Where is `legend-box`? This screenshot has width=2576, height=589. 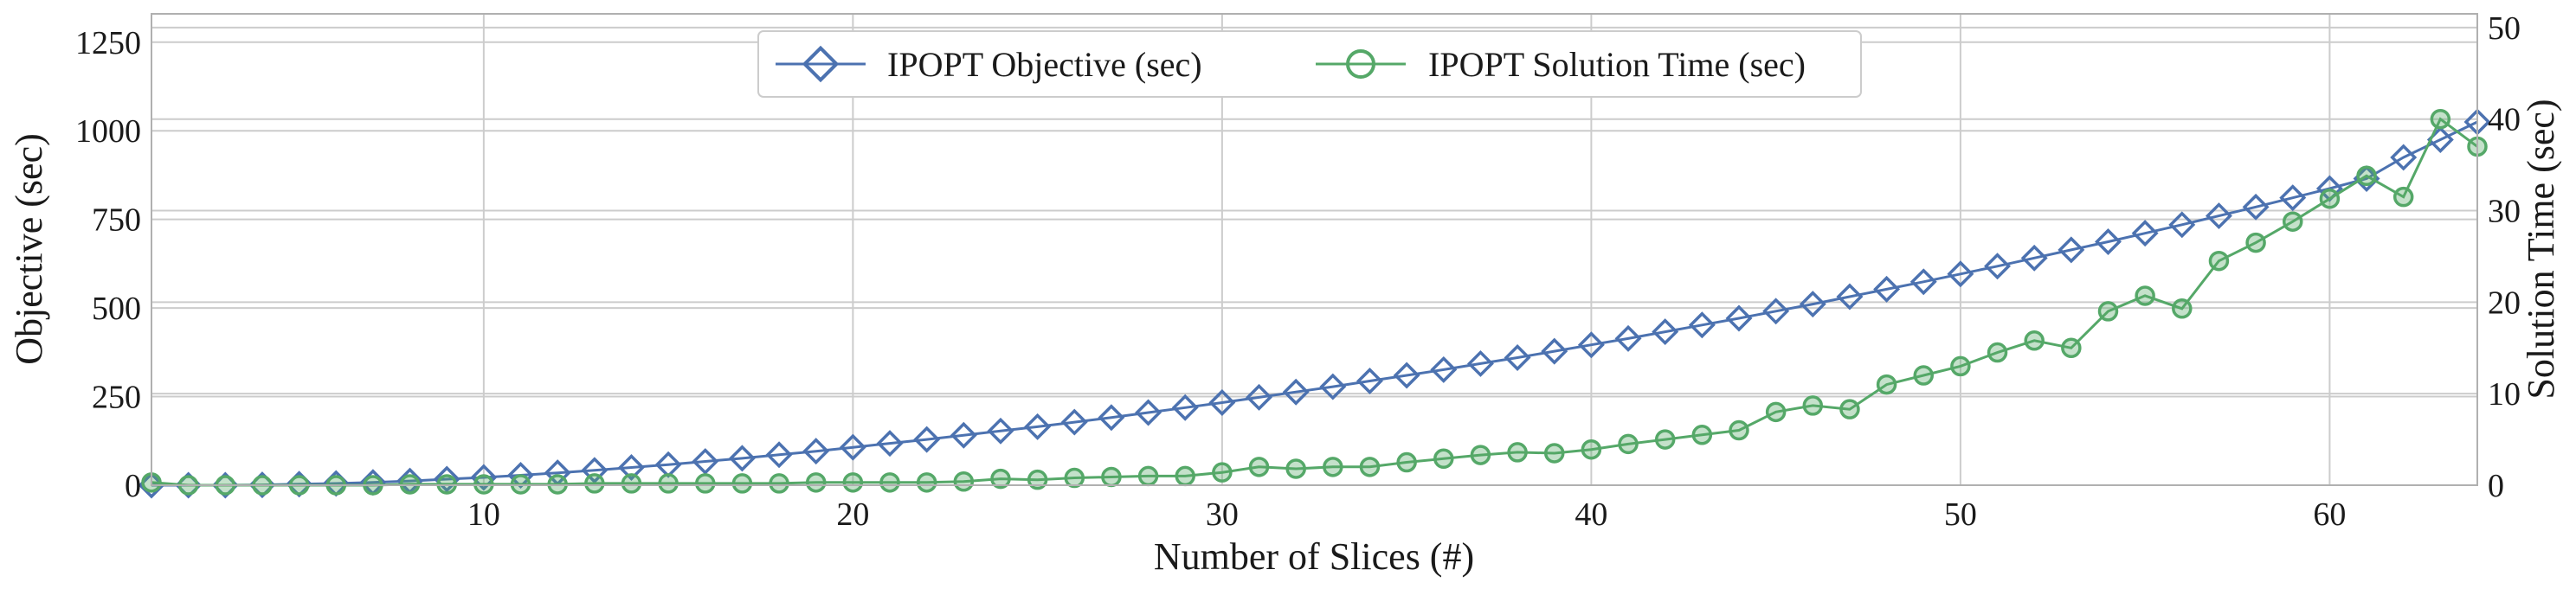
legend-box is located at coordinates (1309, 64).